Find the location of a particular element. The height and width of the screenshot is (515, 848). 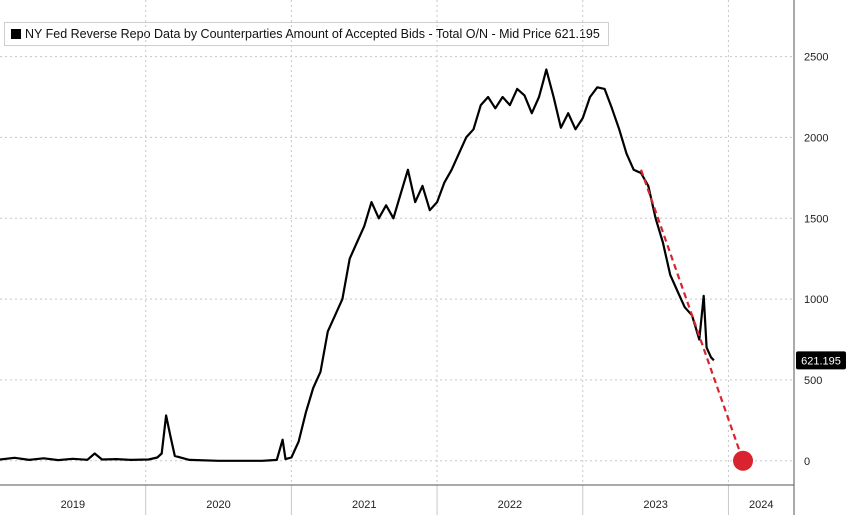

x-tick-label: 2020 is located at coordinates (218, 505).